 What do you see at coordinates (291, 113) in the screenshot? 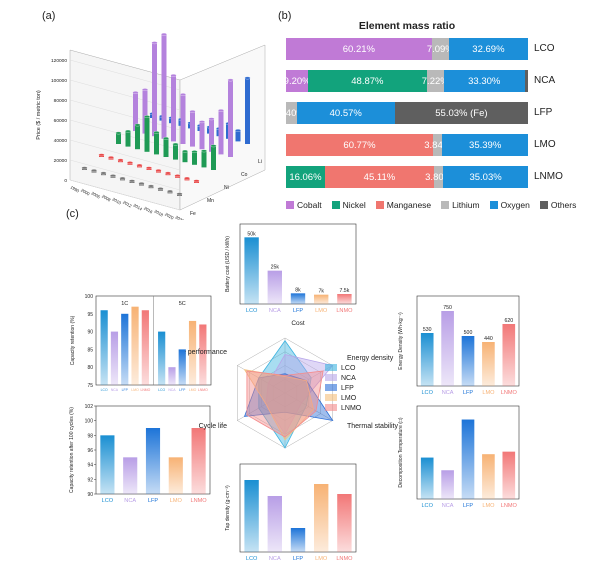
I see `bar-segment-lithium: 4.40%` at bounding box center [291, 113].